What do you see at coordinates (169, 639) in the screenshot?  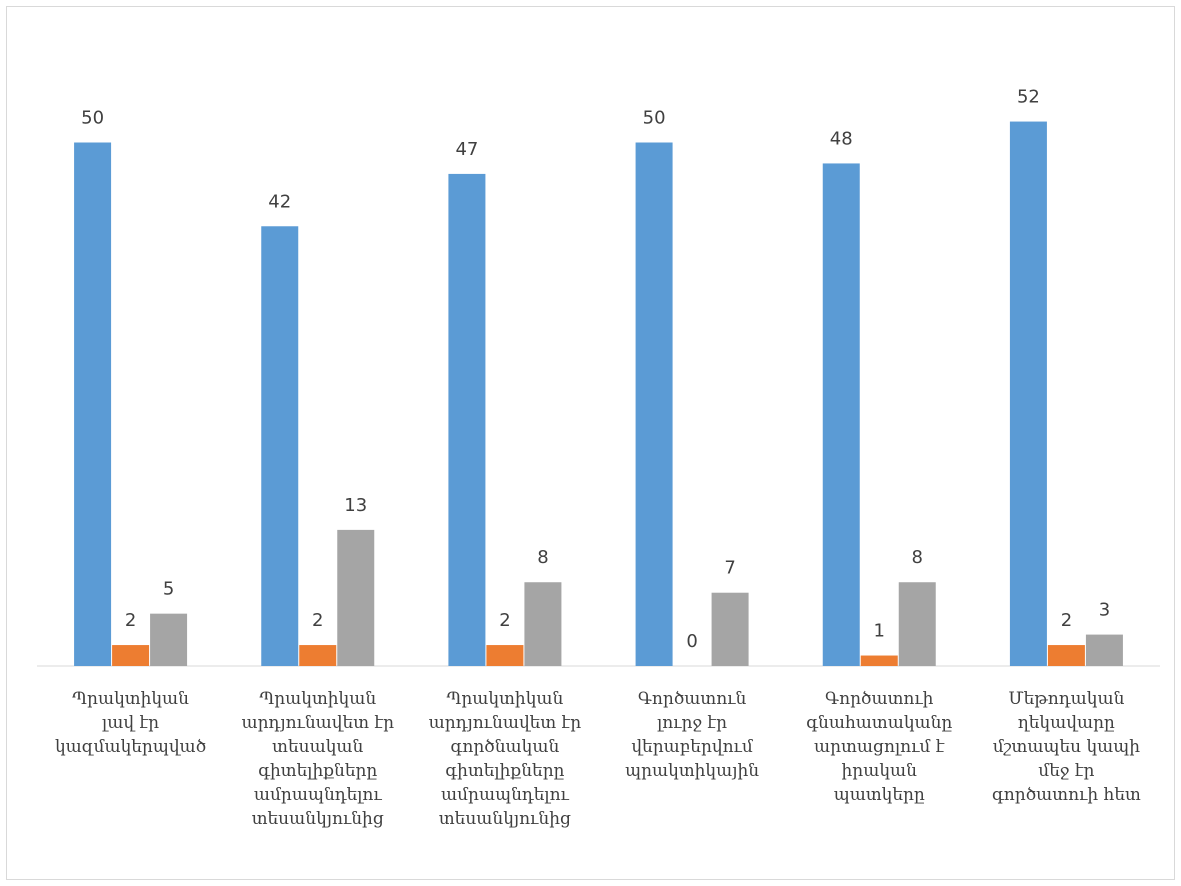 I see `bar-series3-cat1` at bounding box center [169, 639].